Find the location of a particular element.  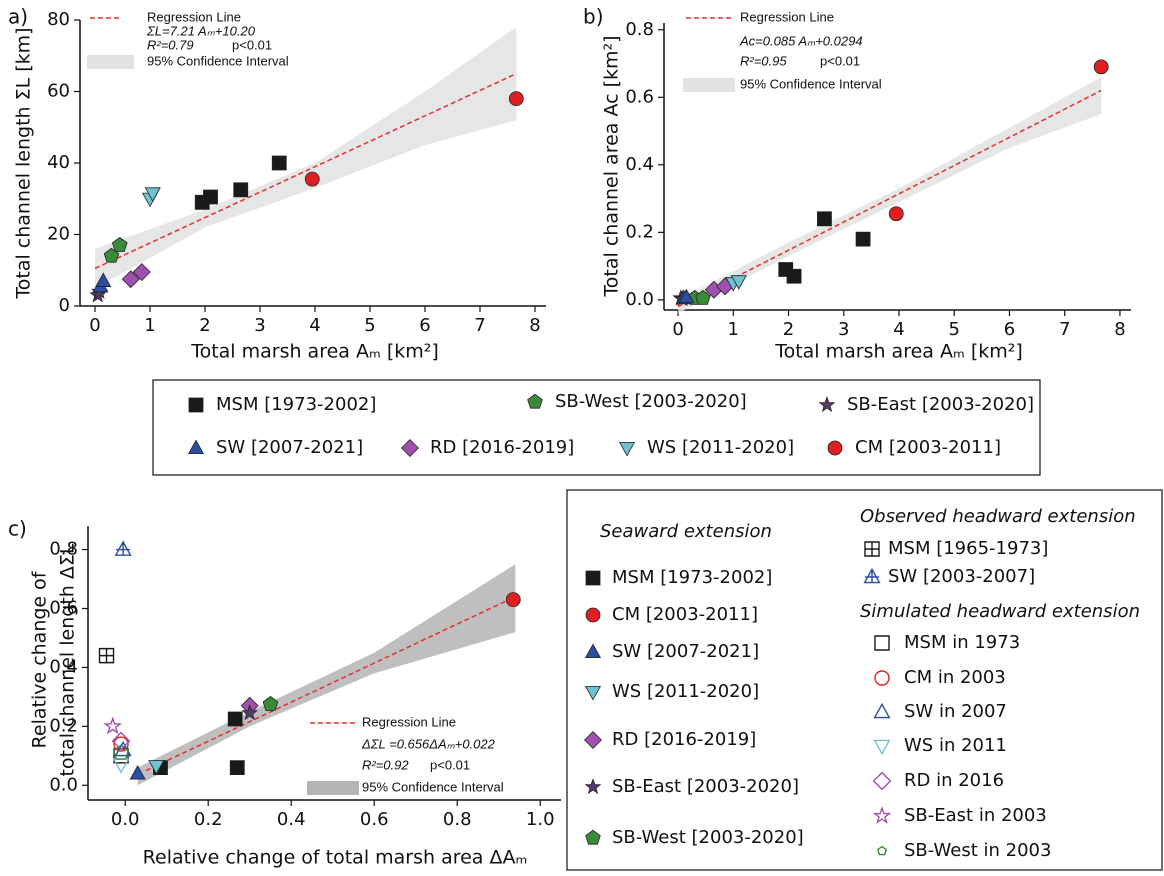

y-axis-label: Total channel length ΣL [km] is located at coordinates (24, 163).